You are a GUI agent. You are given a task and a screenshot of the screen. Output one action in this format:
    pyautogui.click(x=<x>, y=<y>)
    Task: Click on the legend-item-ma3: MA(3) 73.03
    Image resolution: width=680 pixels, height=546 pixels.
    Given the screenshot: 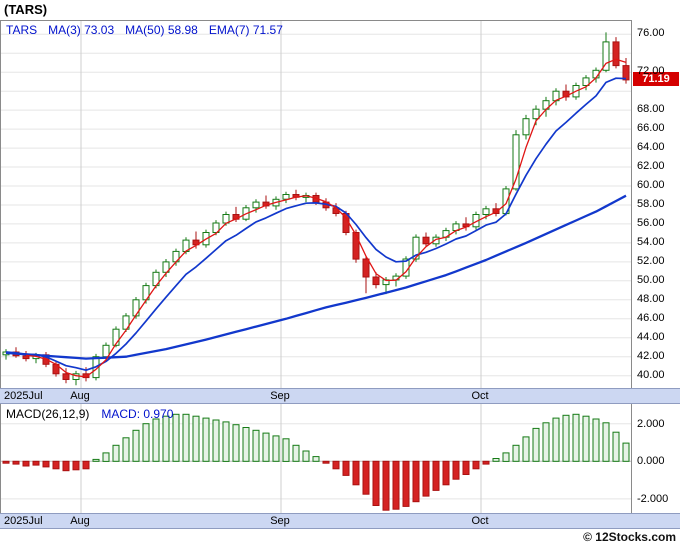 What is the action you would take?
    pyautogui.click(x=81, y=30)
    